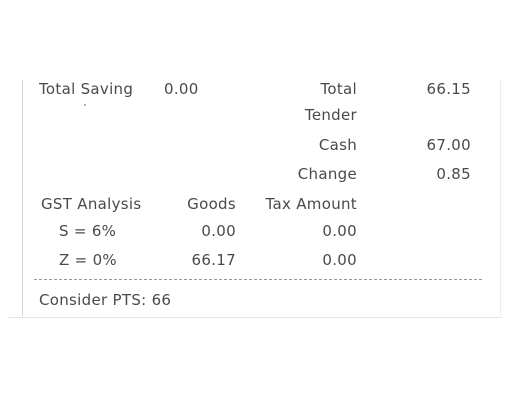 The width and height of the screenshot is (512, 400). What do you see at coordinates (22, 198) in the screenshot?
I see `paper-left-edge` at bounding box center [22, 198].